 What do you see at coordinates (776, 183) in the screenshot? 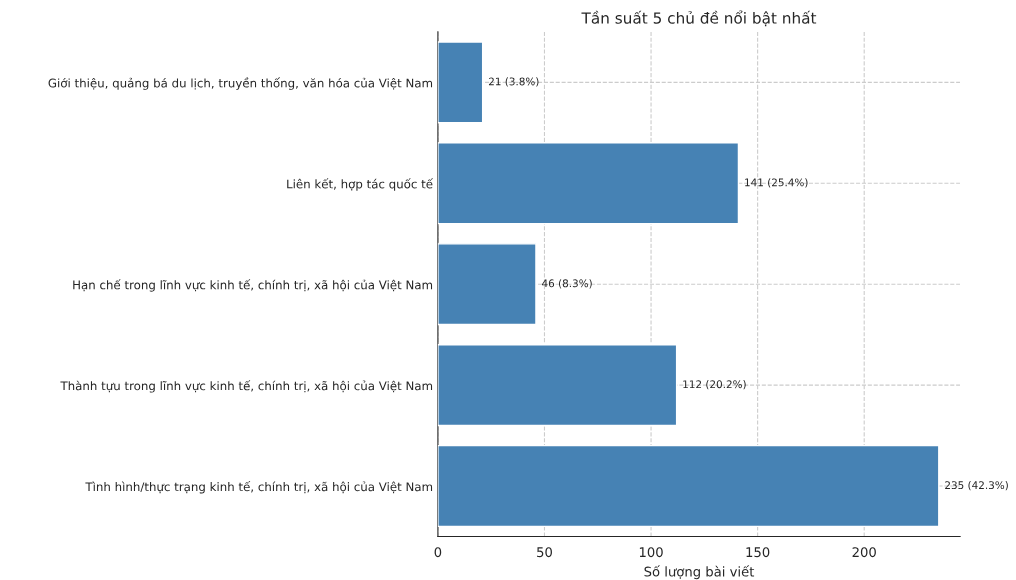
I see `data-label: 141 (25.4%)` at bounding box center [776, 183].